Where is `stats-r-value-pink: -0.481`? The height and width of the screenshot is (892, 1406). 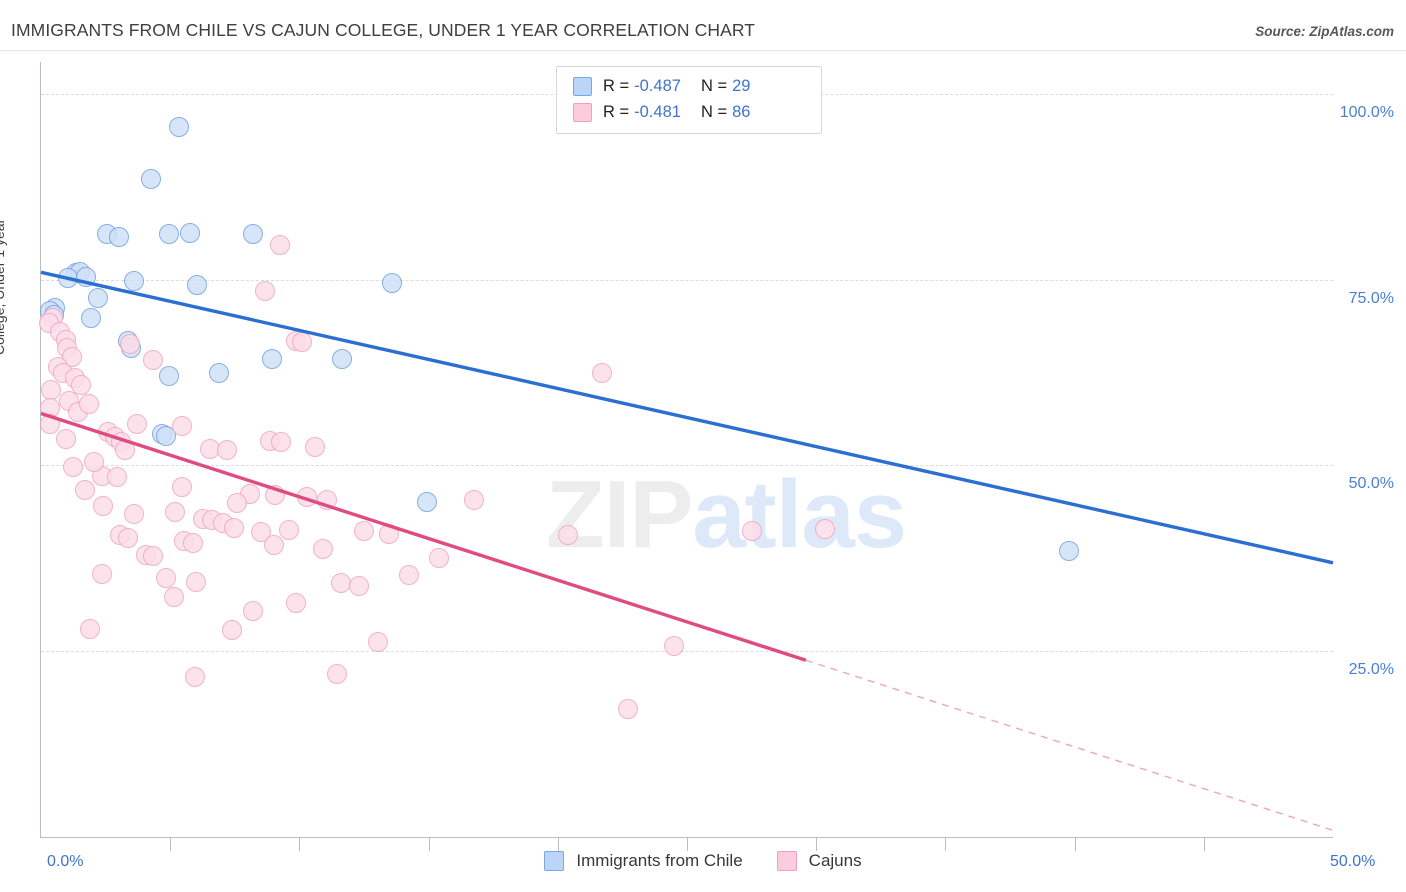 stats-r-value-pink: -0.481 is located at coordinates (657, 111).